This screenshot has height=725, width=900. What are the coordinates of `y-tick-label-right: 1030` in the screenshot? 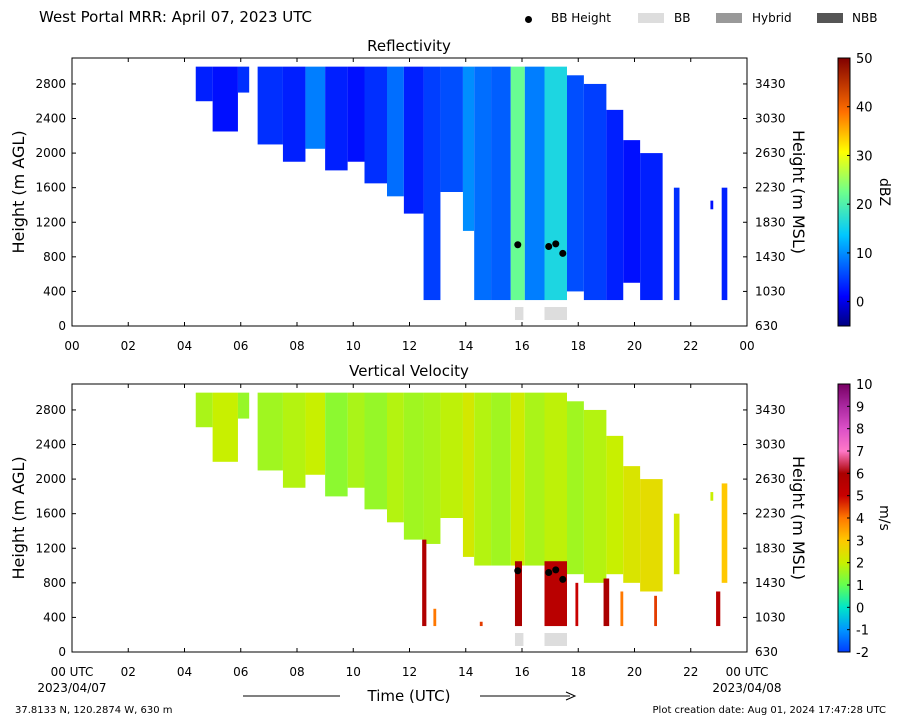 It's located at (770, 291).